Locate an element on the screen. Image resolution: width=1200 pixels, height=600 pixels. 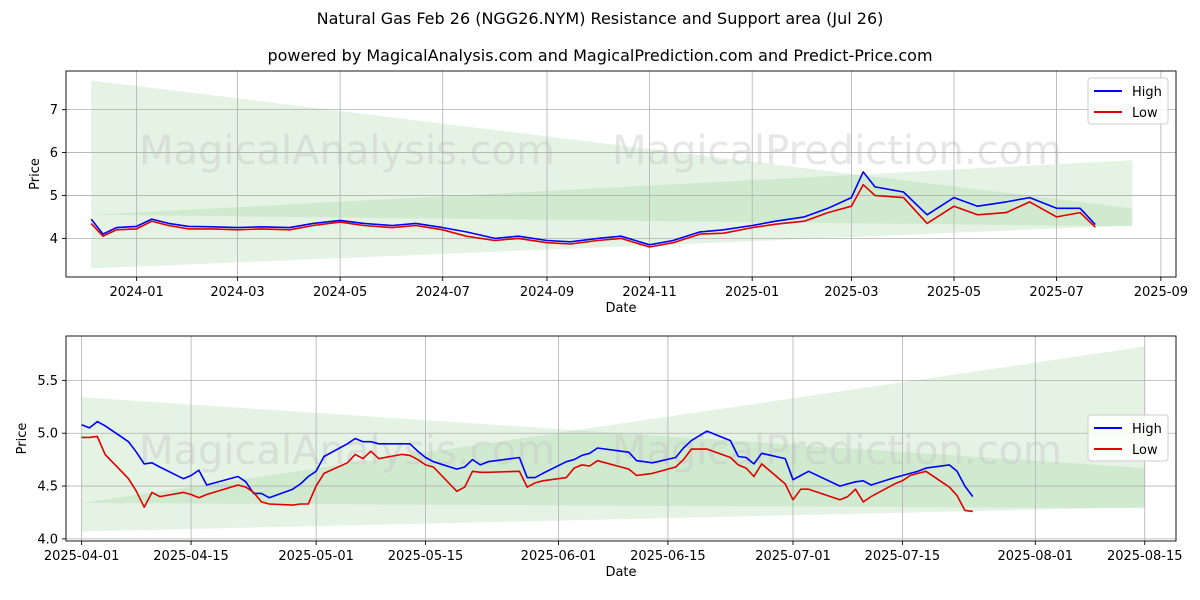
x-tick-label: 2025-06-01 is located at coordinates (559, 556).